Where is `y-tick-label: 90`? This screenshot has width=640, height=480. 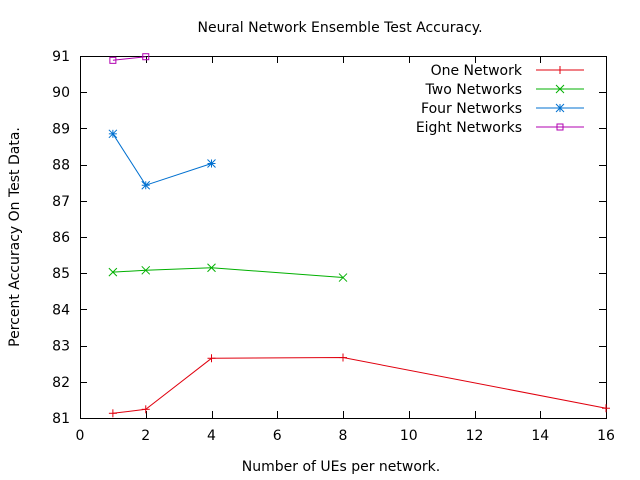 y-tick-label: 90 is located at coordinates (61, 93).